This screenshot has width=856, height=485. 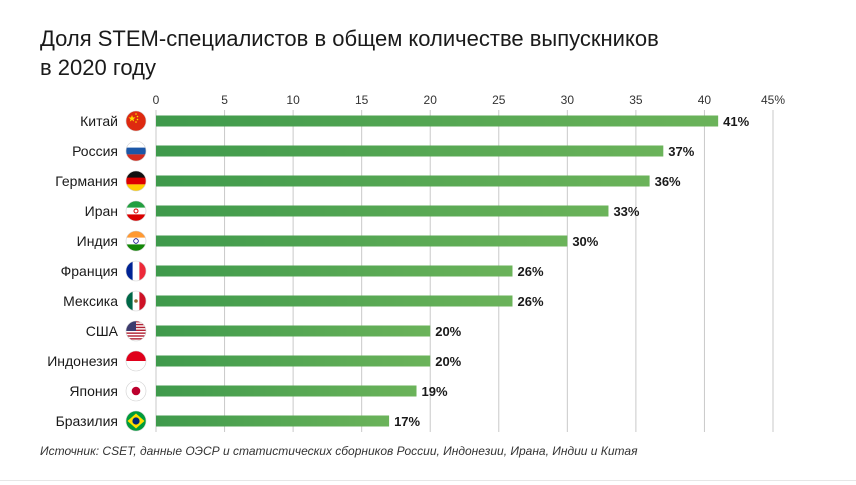 I want to click on x-tick-label: 5, so click(x=224, y=100).